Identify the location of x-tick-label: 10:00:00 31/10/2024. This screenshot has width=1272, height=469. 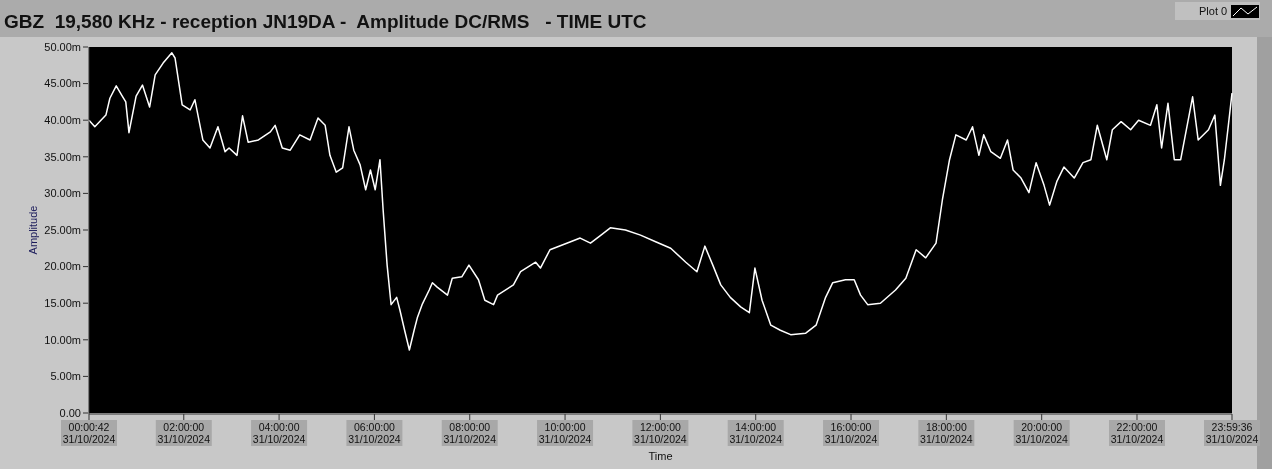
(565, 433).